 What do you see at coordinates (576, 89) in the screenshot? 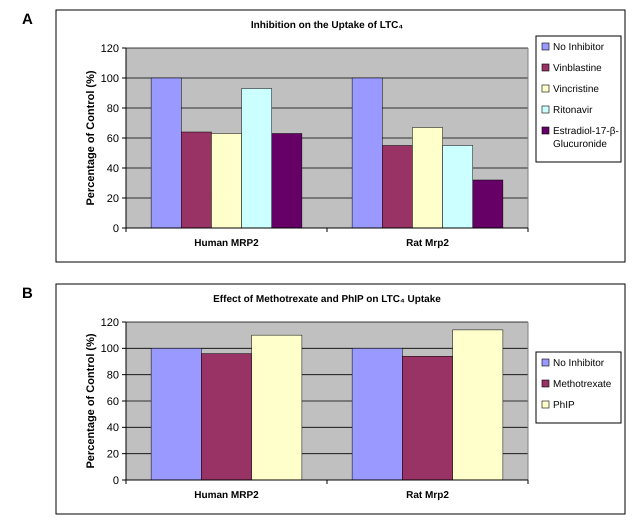
I see `legend-label: Vincristine` at bounding box center [576, 89].